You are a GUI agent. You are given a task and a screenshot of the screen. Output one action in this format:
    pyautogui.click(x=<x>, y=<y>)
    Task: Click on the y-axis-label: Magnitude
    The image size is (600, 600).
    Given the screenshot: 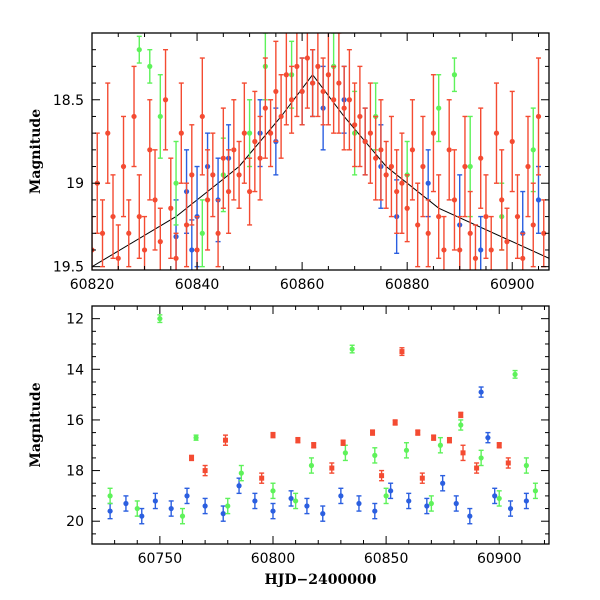 What is the action you would take?
    pyautogui.click(x=36, y=151)
    